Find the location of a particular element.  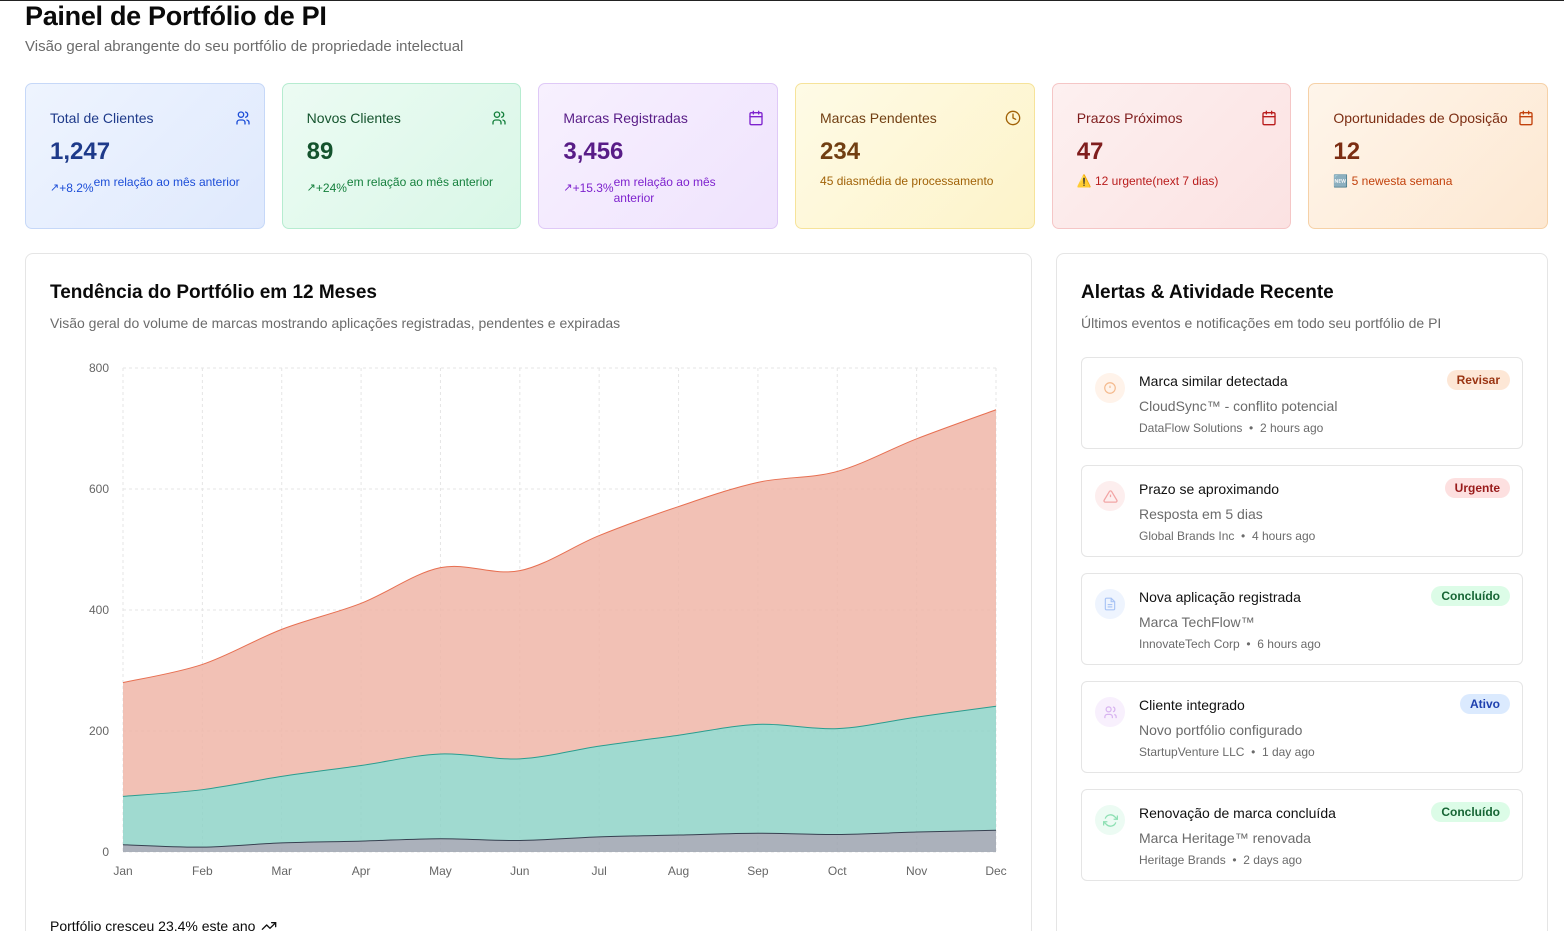

stat-label: Marcas Pendentes is located at coordinates (878, 118).